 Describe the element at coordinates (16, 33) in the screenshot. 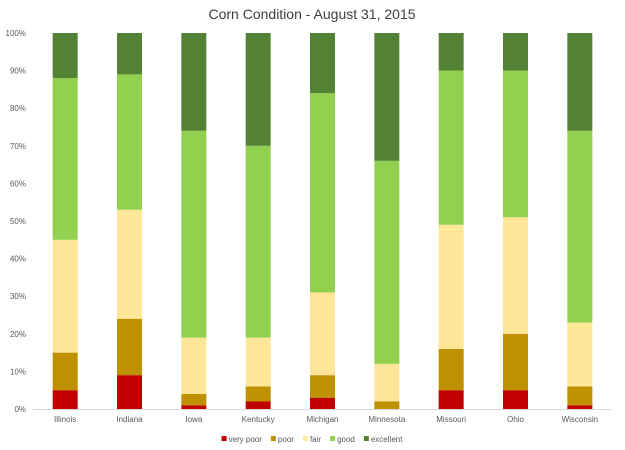

I see `y-tick-label: 100%` at that location.